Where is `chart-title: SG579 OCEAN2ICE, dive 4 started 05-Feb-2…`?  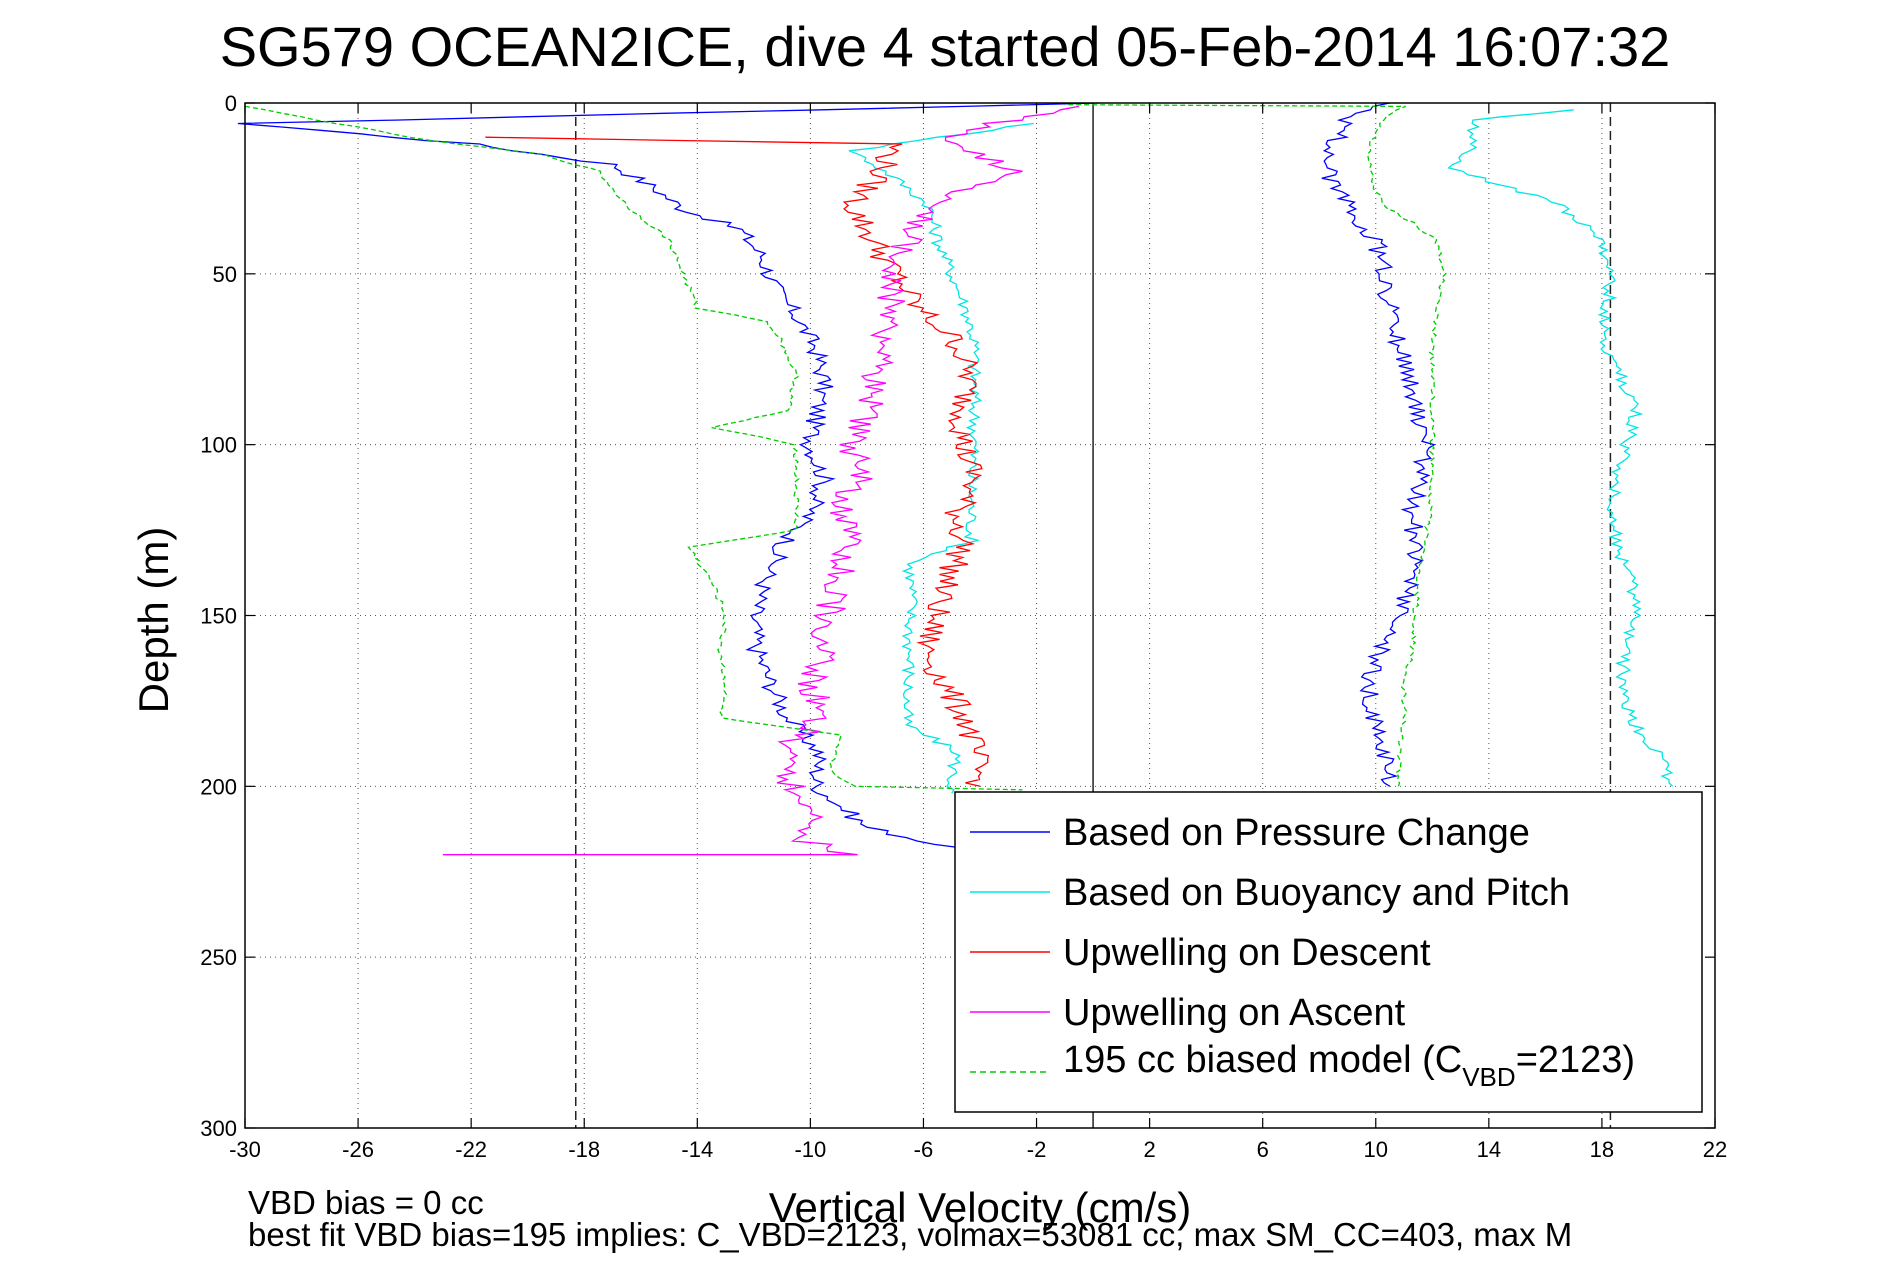 chart-title: SG579 OCEAN2ICE, dive 4 started 05-Feb-2… is located at coordinates (945, 46).